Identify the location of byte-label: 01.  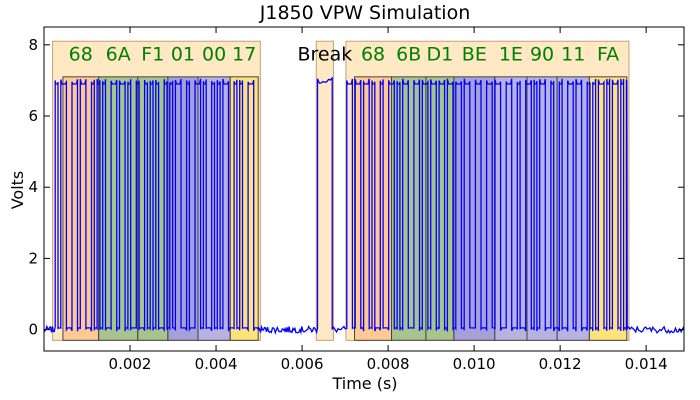
(183, 55).